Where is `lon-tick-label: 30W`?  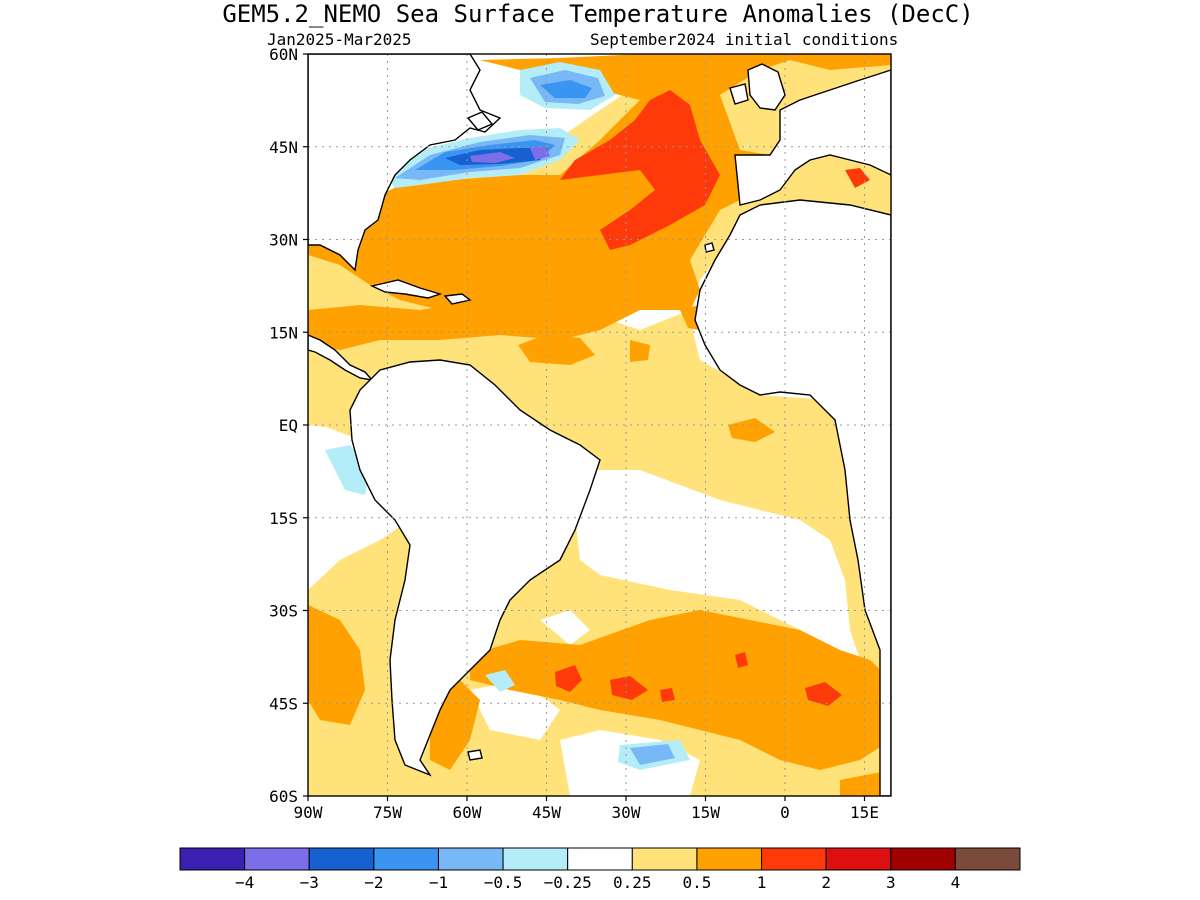 lon-tick-label: 30W is located at coordinates (626, 812).